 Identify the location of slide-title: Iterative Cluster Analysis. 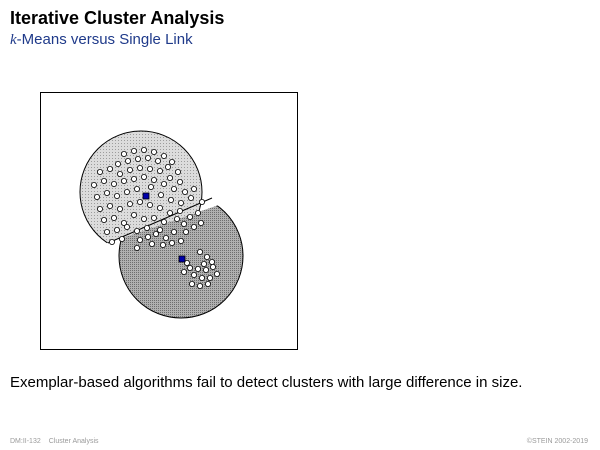
(117, 18).